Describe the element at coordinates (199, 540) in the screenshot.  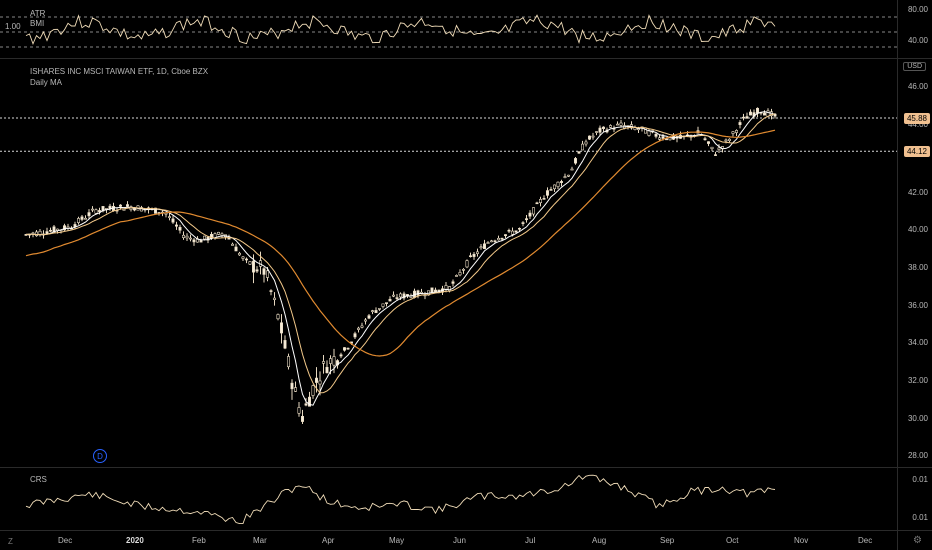
I see `x-tick-label: Feb` at that location.